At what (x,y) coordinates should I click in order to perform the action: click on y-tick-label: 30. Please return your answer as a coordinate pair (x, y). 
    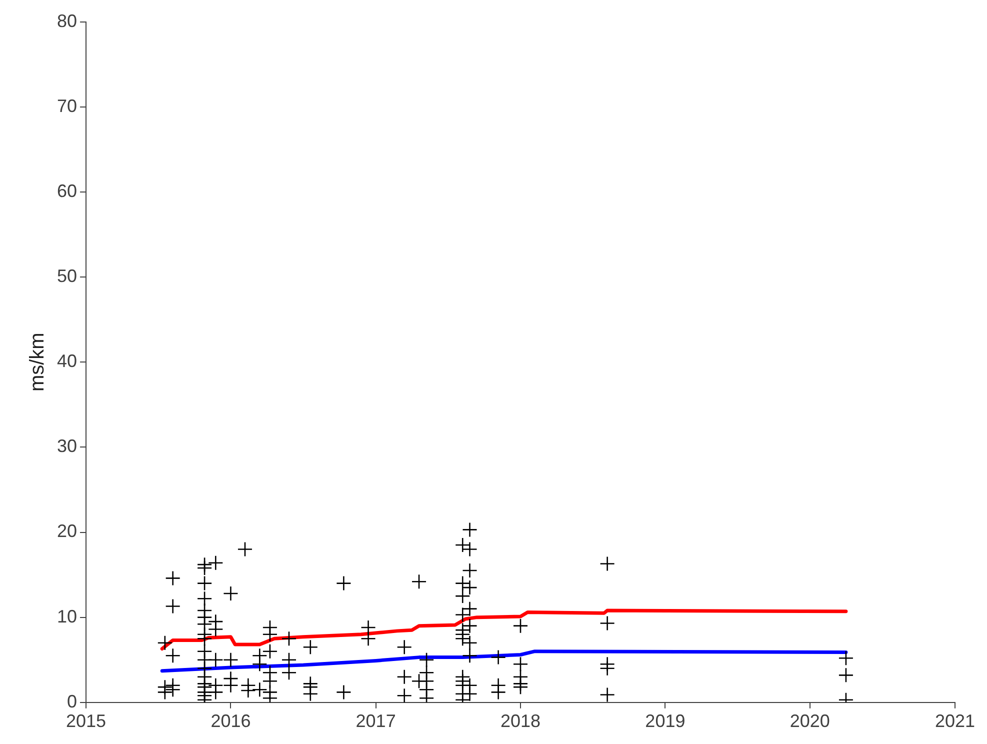
    Looking at the image, I should click on (67, 446).